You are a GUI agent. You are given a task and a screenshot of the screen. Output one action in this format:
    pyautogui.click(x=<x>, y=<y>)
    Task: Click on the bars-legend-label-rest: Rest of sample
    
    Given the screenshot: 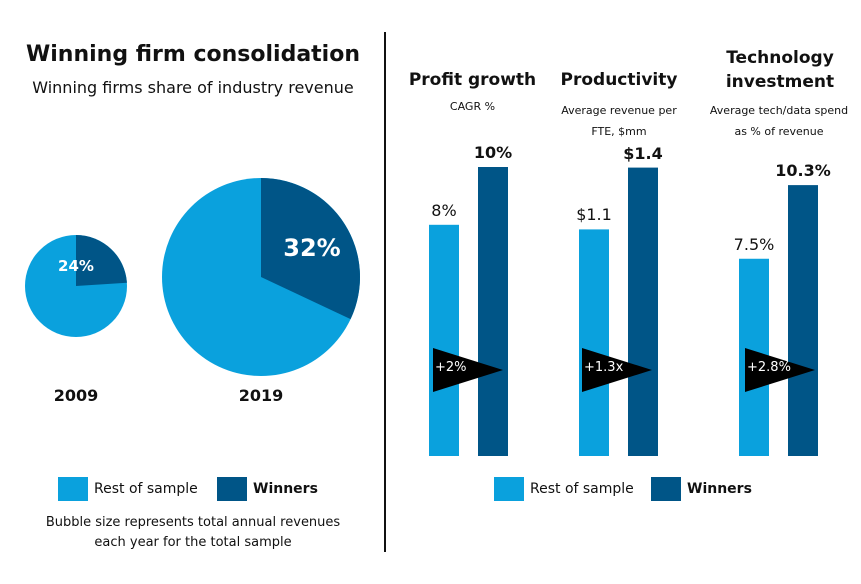 What is the action you would take?
    pyautogui.click(x=582, y=489)
    